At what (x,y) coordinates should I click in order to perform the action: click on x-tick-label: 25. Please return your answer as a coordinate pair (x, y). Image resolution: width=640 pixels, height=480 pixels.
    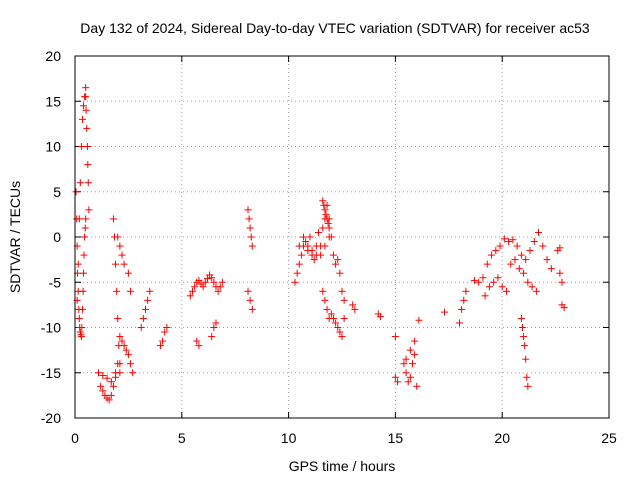
    Looking at the image, I should click on (609, 438).